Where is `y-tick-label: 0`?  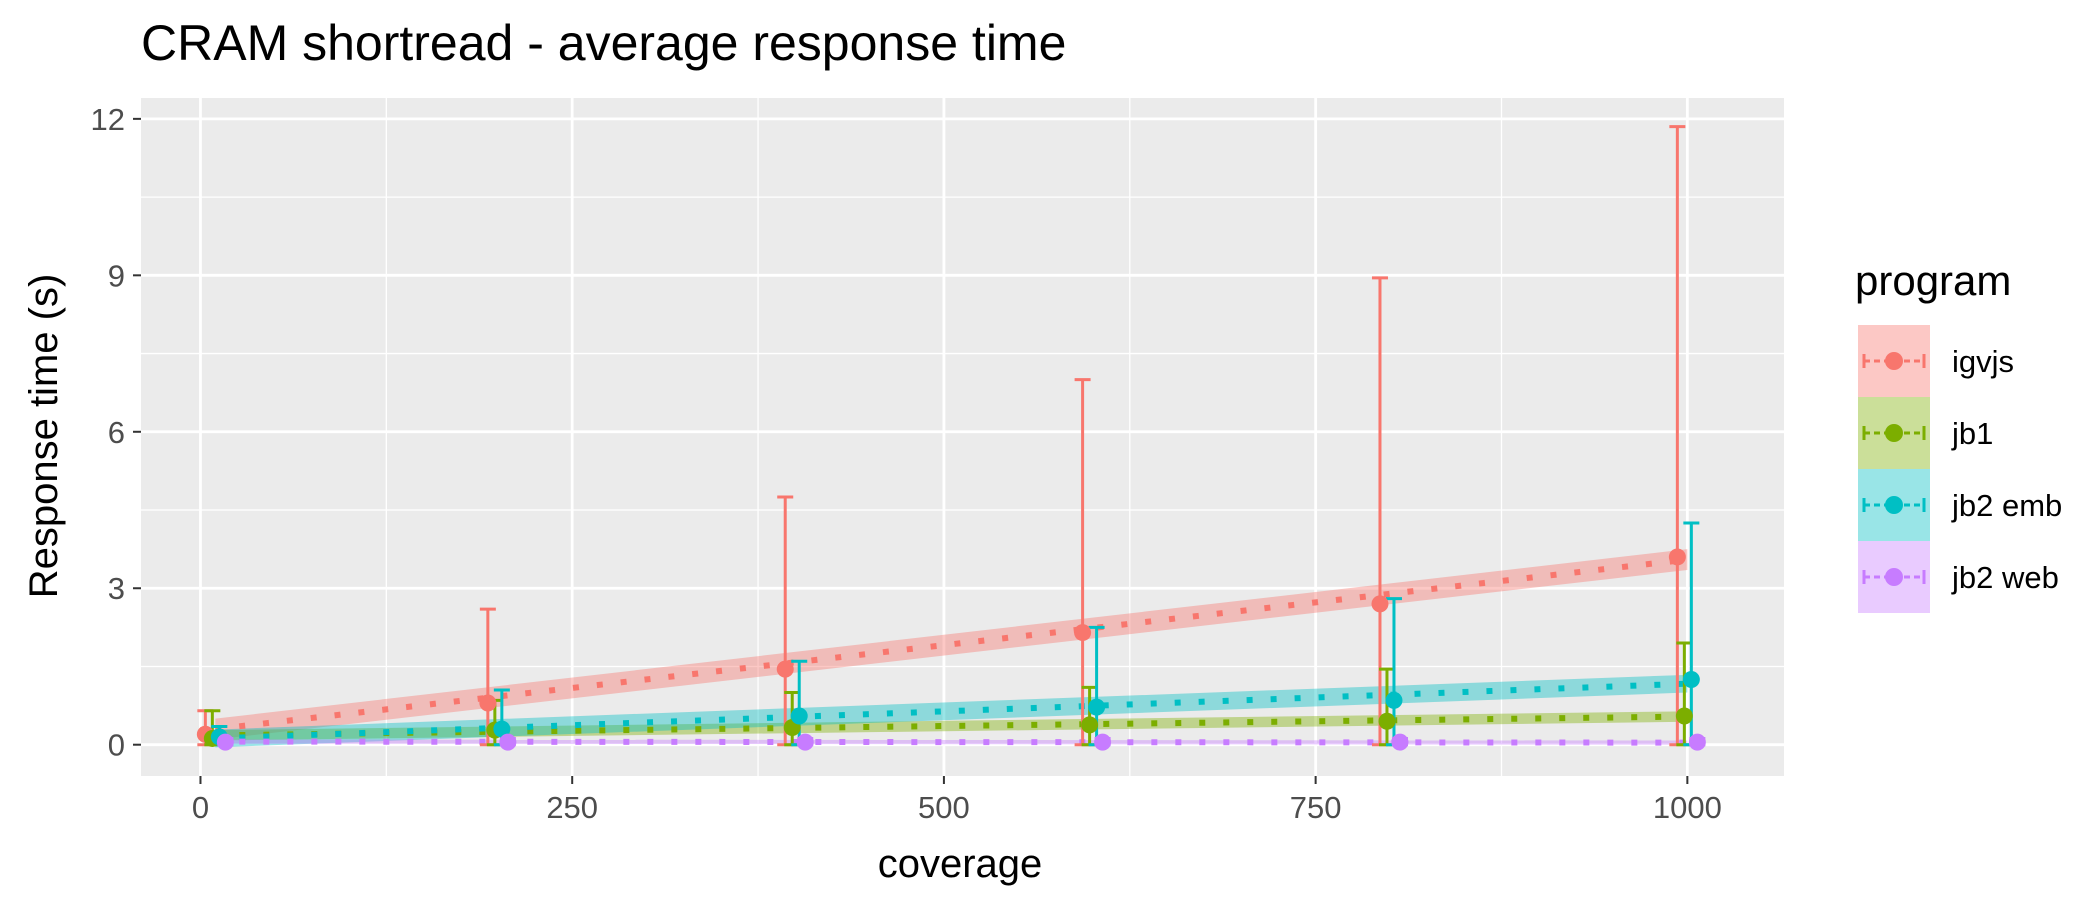 y-tick-label: 0 is located at coordinates (116, 745).